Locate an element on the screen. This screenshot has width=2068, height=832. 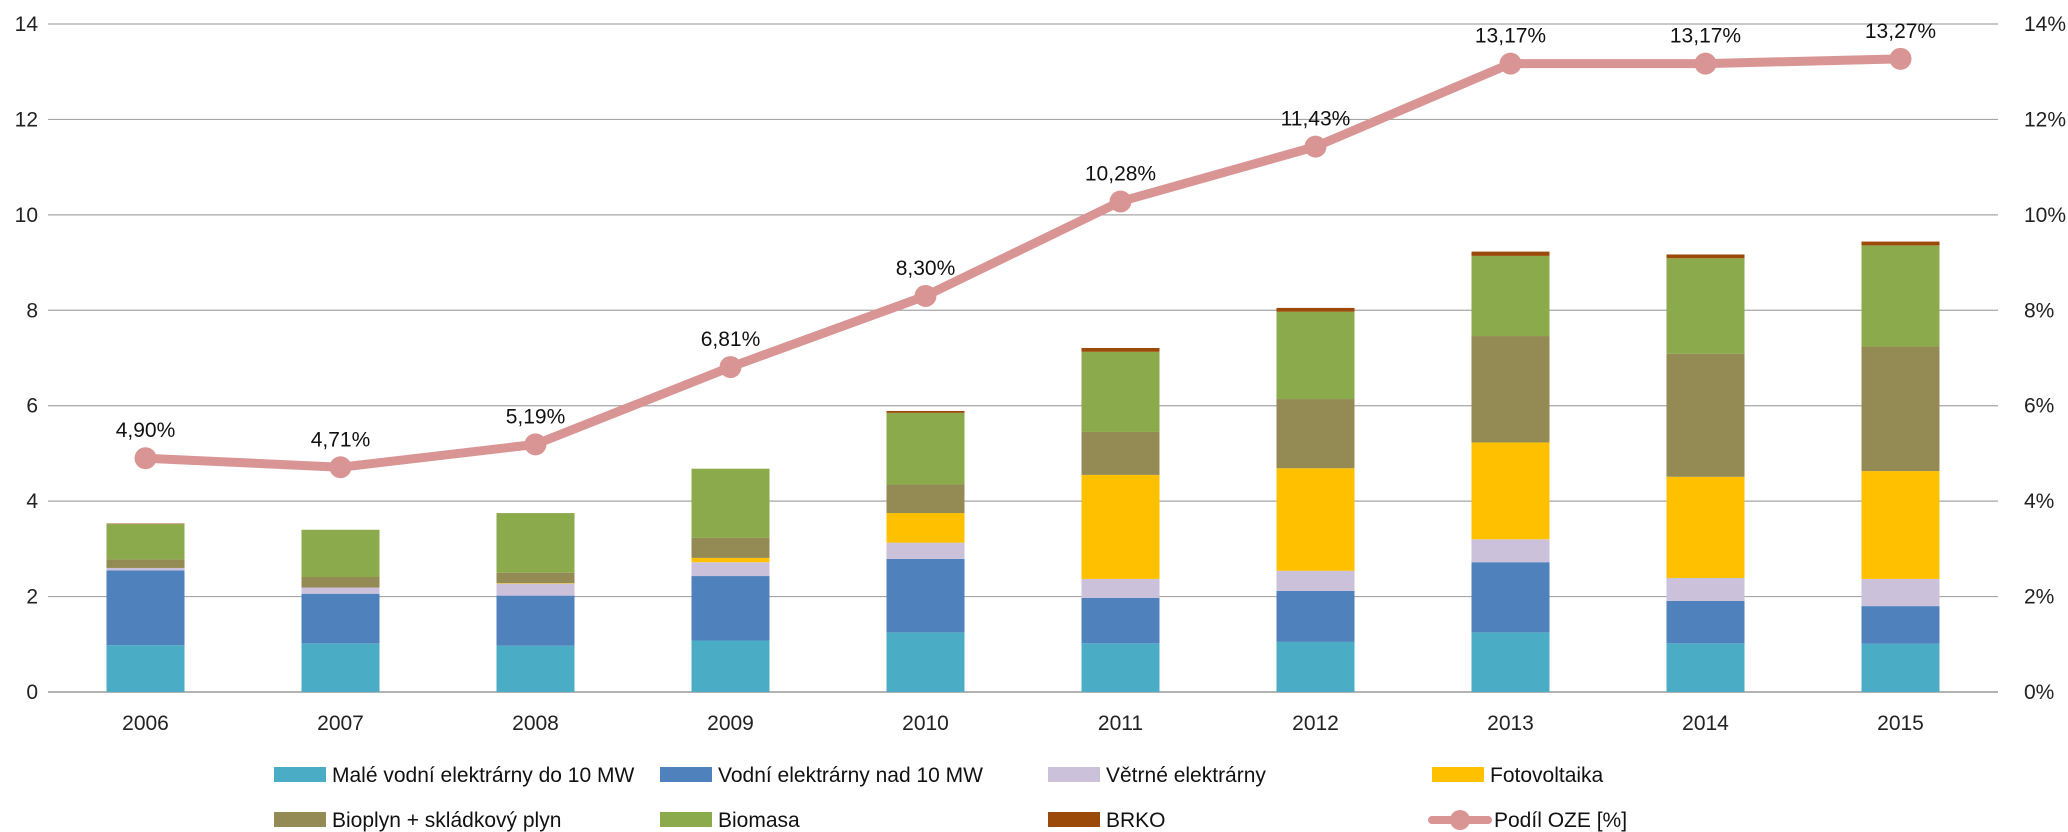
y-tick-label: 8 is located at coordinates (32, 310).